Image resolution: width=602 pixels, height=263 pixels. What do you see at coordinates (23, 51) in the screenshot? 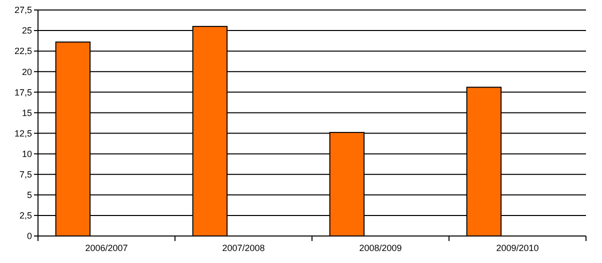
I see `y-tick-label: 22,5` at bounding box center [23, 51].